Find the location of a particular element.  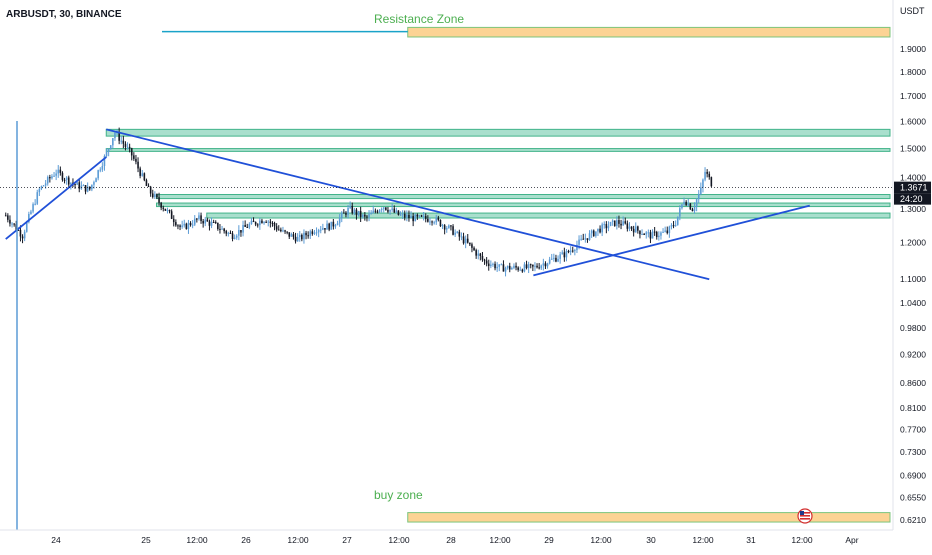

price-tick-label: 0.7700 is located at coordinates (913, 429).